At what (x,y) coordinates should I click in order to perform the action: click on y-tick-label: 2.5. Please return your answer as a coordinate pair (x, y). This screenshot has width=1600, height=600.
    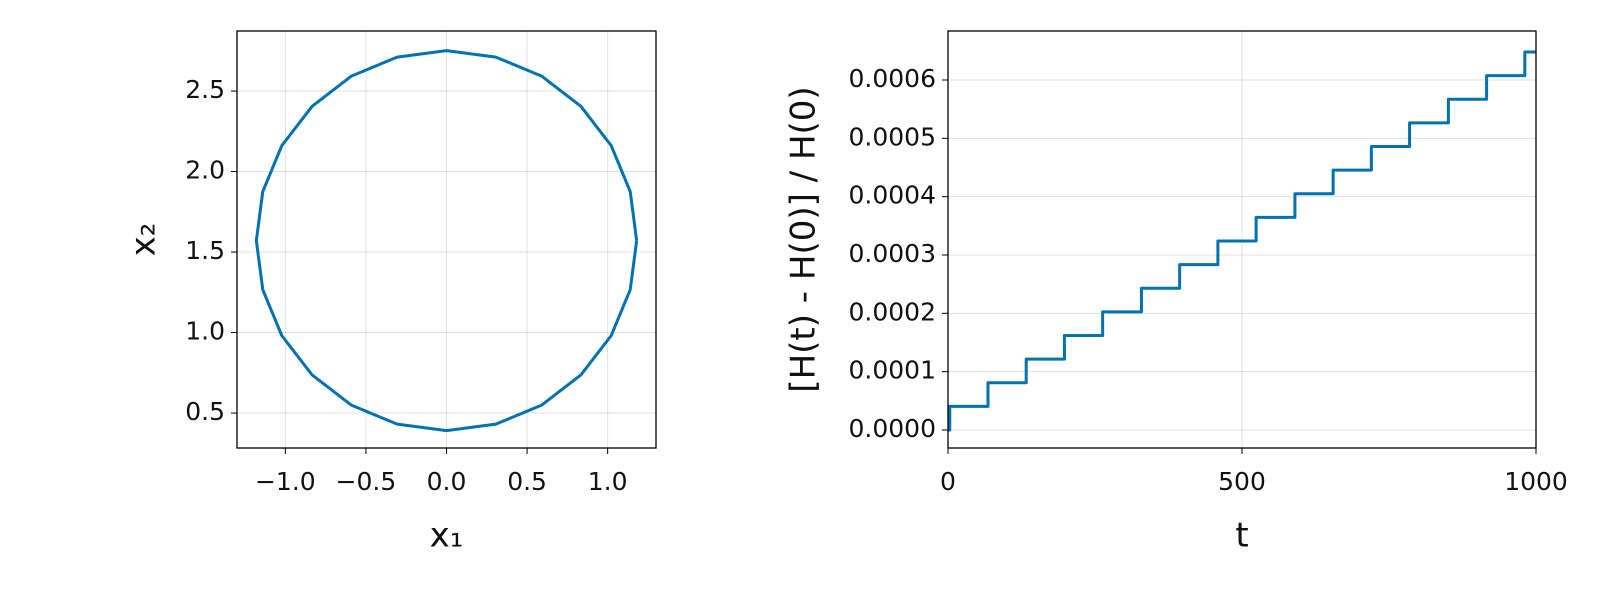
    Looking at the image, I should click on (205, 89).